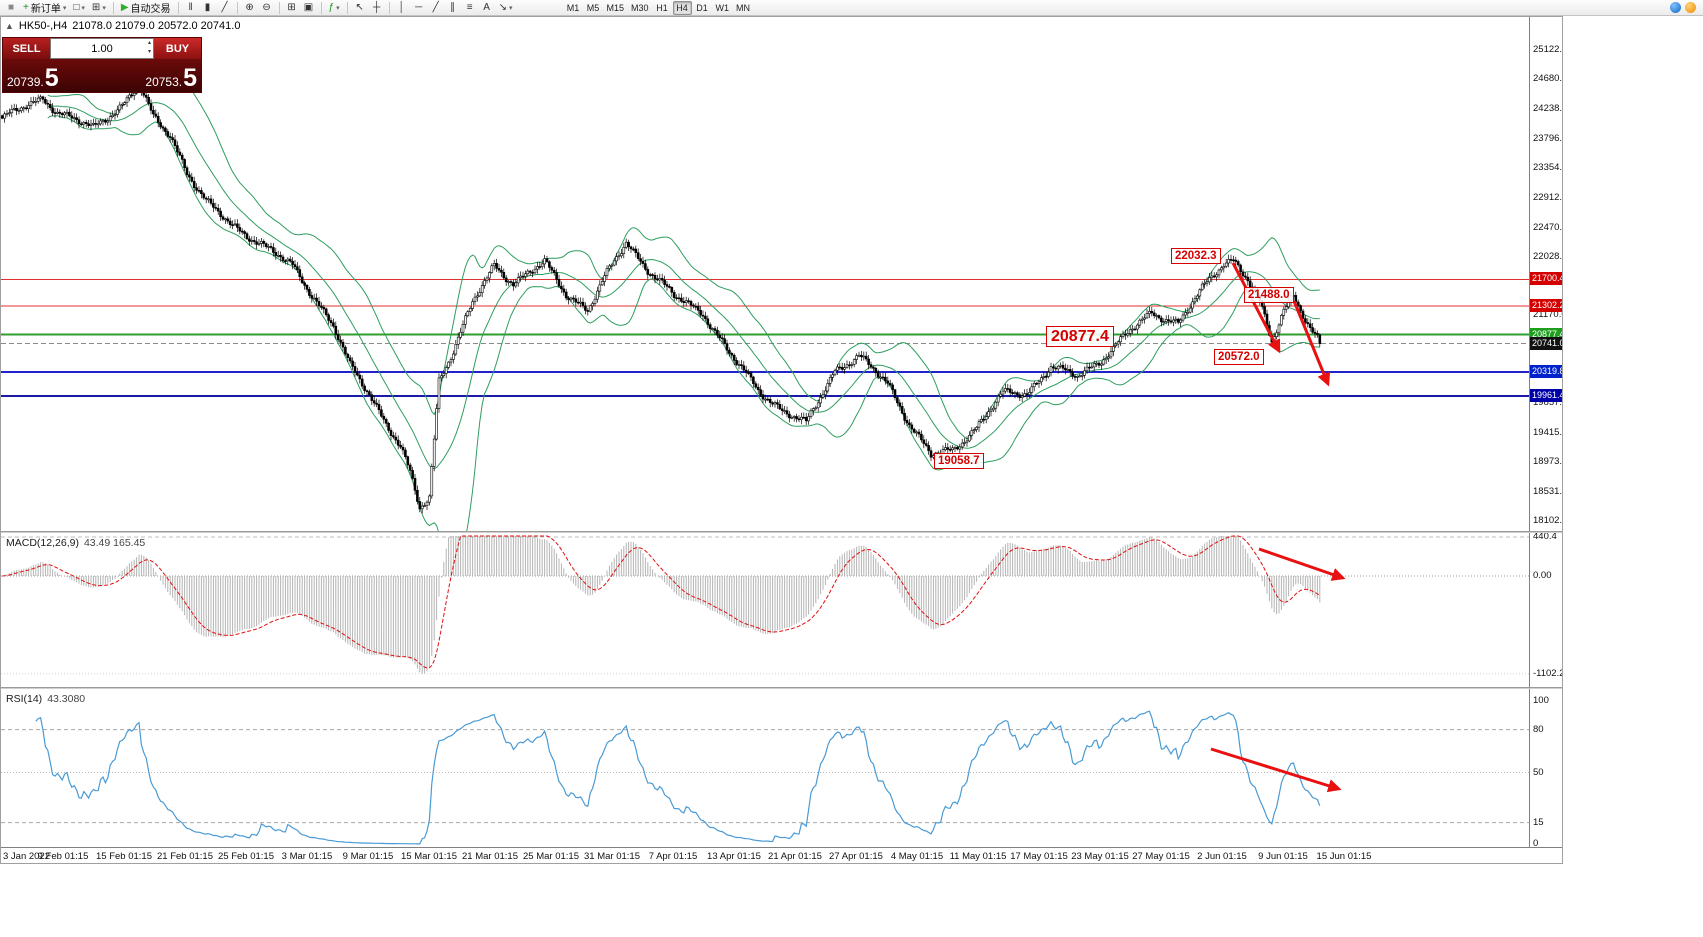 The image size is (1703, 937). Describe the element at coordinates (267, 8) in the screenshot. I see `zoom-out-icon: ⊖` at that location.